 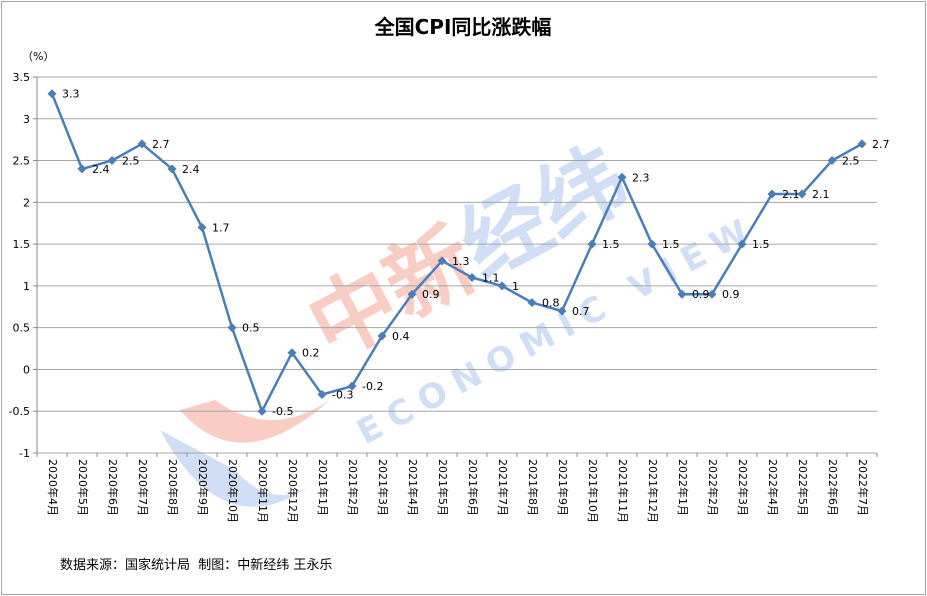 I want to click on x-tick-label: 2020年11月, so click(x=263, y=491).